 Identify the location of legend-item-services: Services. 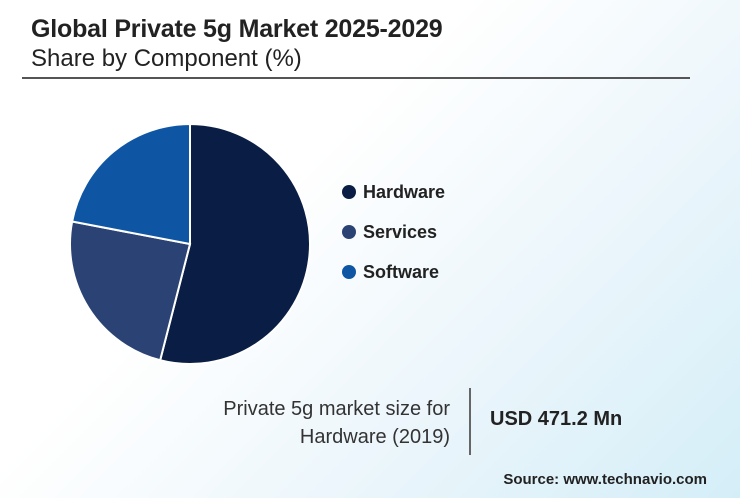
(393, 232).